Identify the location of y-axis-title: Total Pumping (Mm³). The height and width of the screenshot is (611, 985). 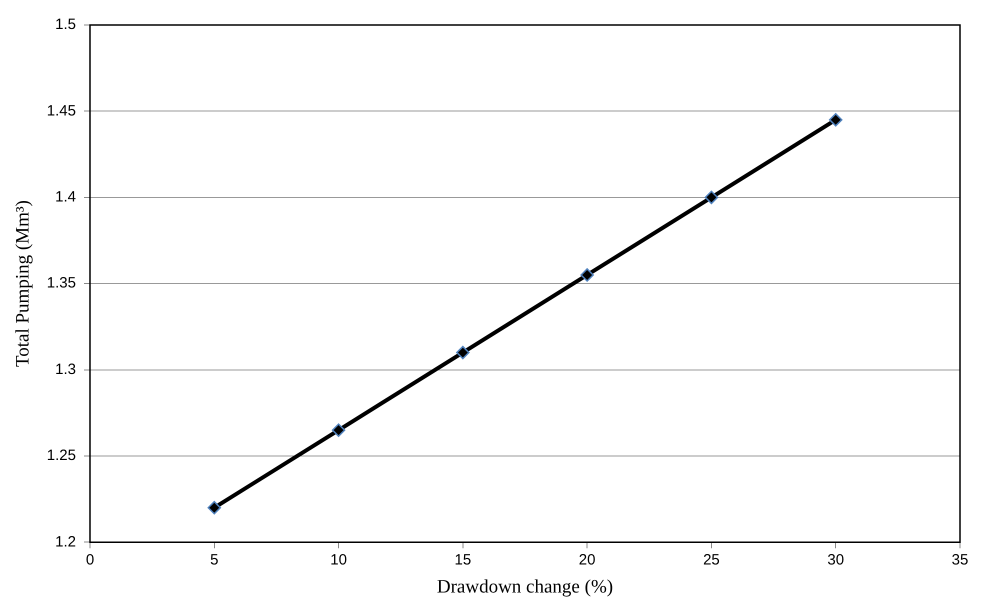
(23, 284).